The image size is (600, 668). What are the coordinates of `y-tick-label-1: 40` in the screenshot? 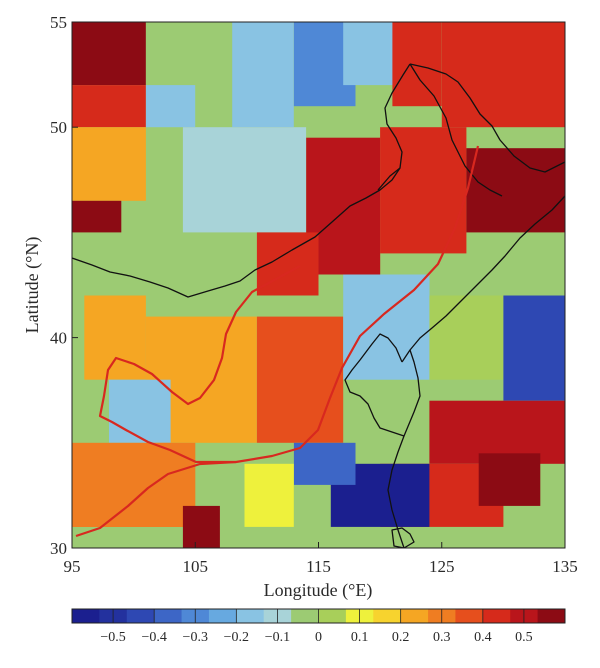 It's located at (58, 338).